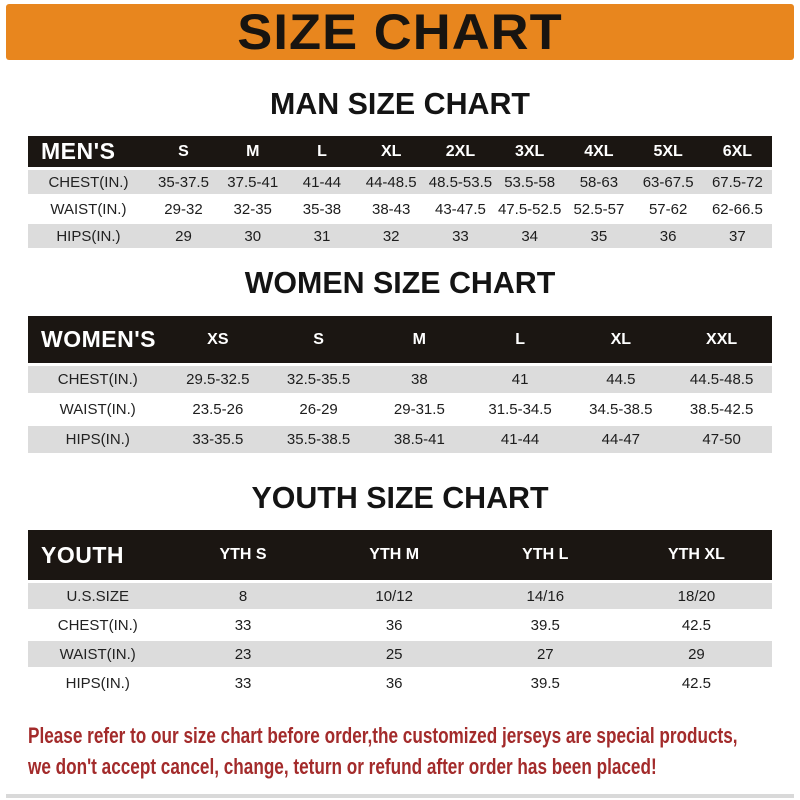 The height and width of the screenshot is (800, 800). What do you see at coordinates (243, 596) in the screenshot?
I see `size-value-cell: 8` at bounding box center [243, 596].